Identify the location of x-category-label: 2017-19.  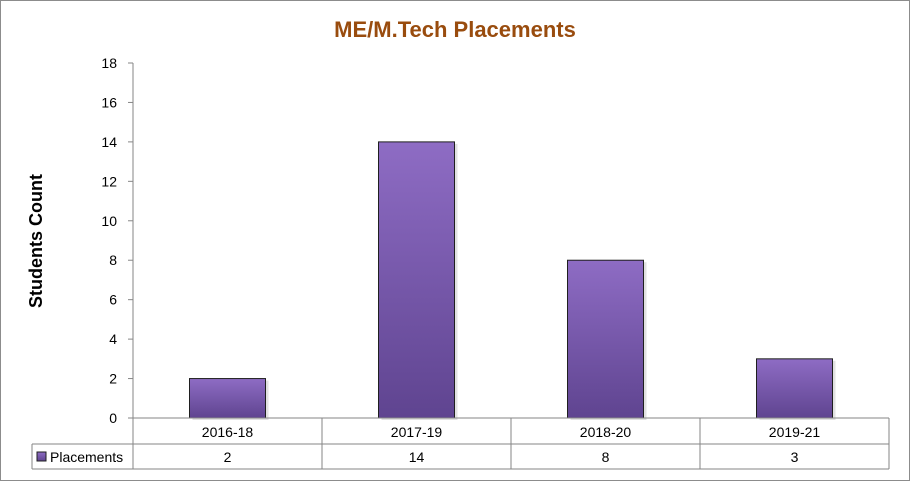
(417, 432).